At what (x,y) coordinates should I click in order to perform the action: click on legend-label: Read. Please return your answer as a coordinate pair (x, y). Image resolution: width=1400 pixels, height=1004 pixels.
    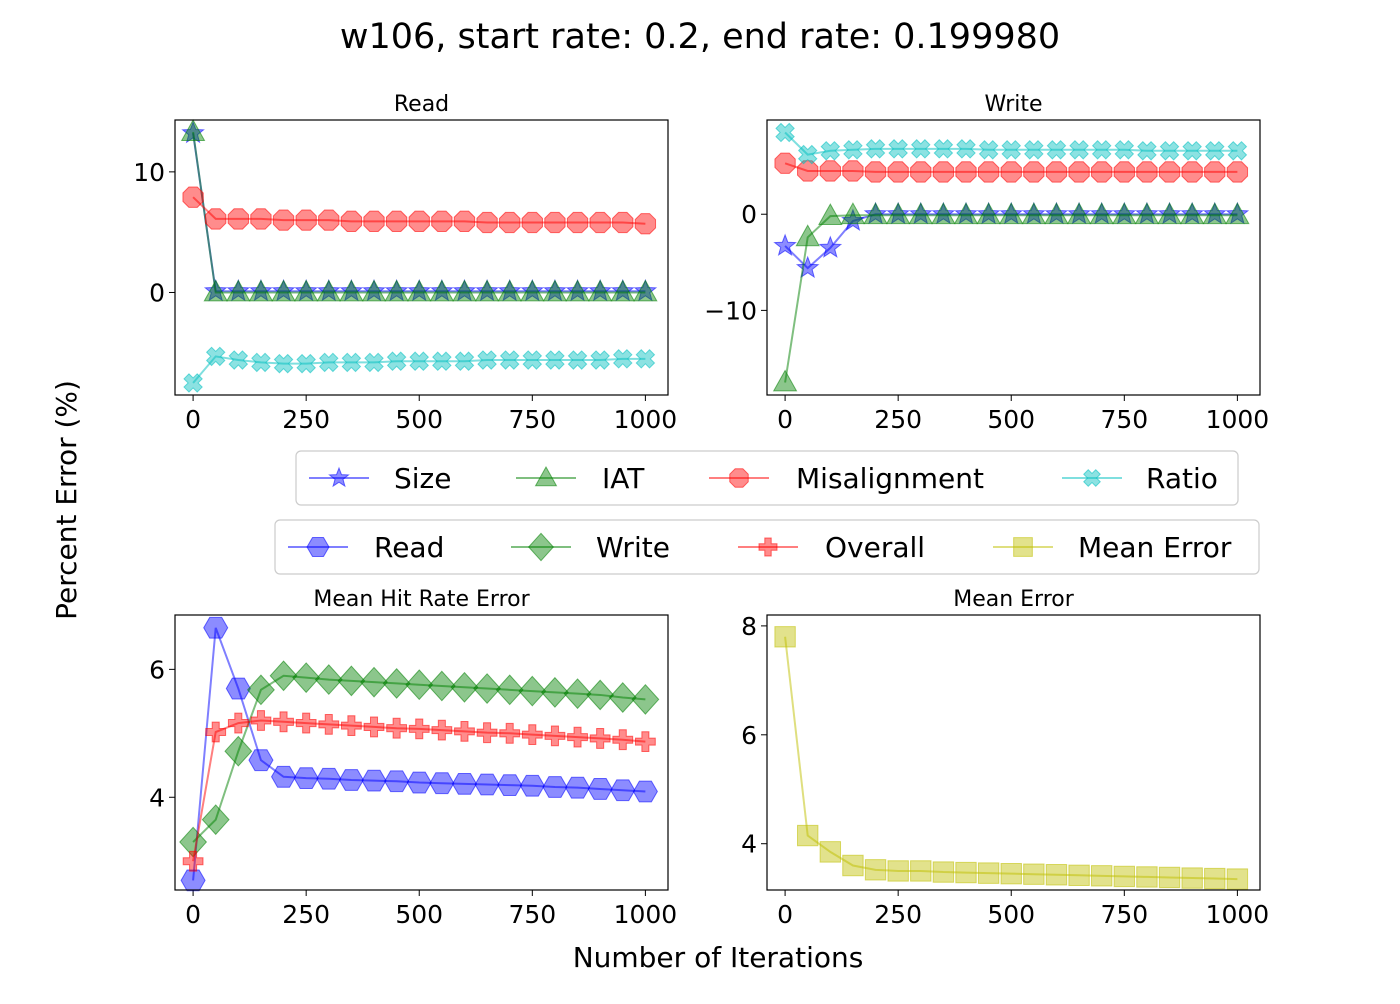
    Looking at the image, I should click on (409, 547).